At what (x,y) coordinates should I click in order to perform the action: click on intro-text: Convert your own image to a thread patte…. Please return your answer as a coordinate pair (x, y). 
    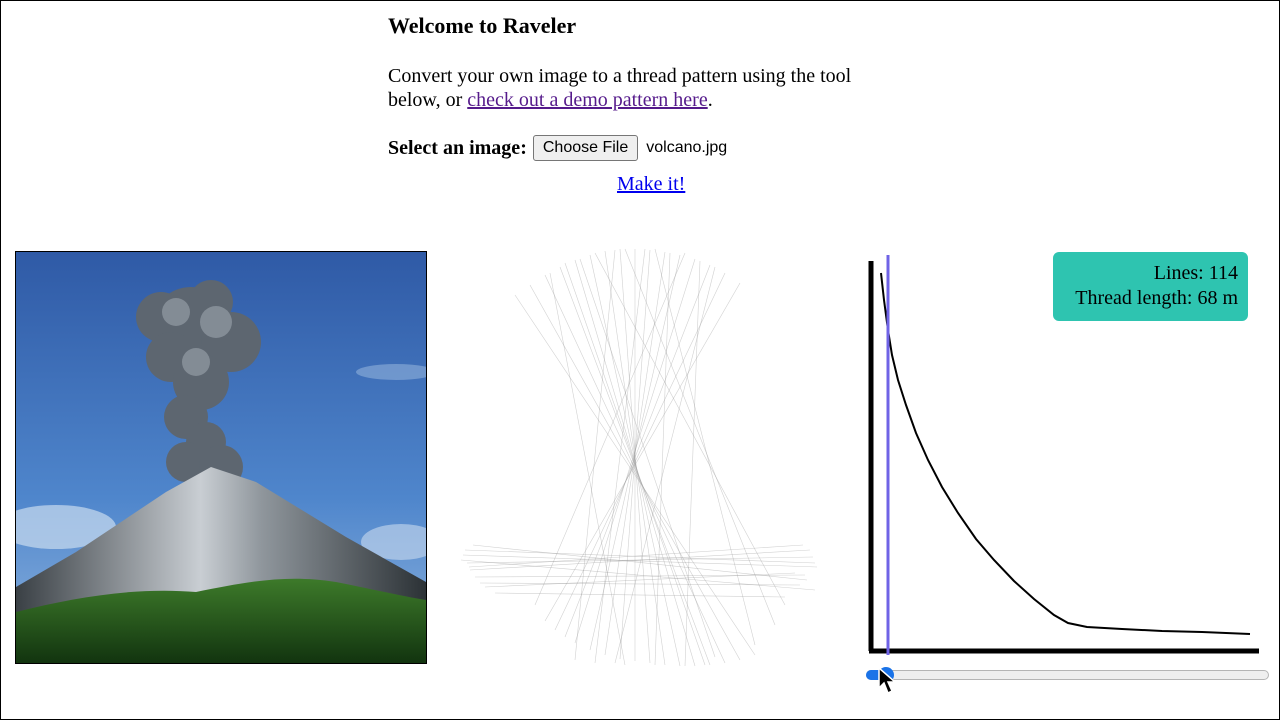
    Looking at the image, I should click on (620, 88).